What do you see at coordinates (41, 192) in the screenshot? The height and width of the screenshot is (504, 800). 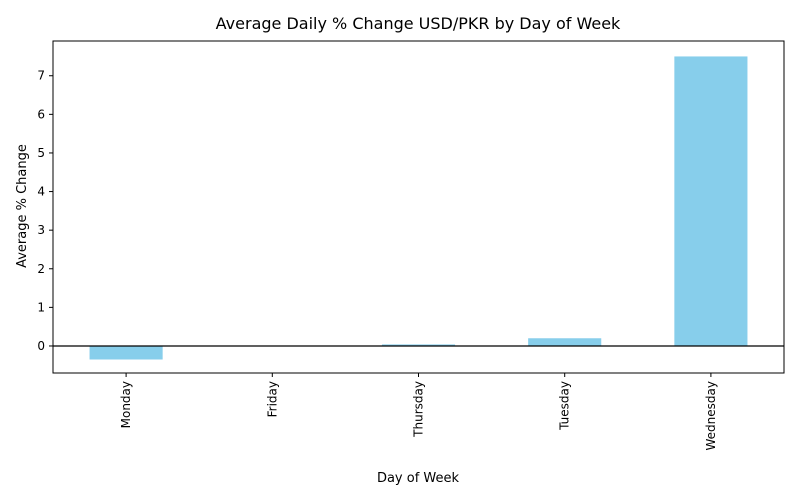 I see `y-tick-label: 4` at bounding box center [41, 192].